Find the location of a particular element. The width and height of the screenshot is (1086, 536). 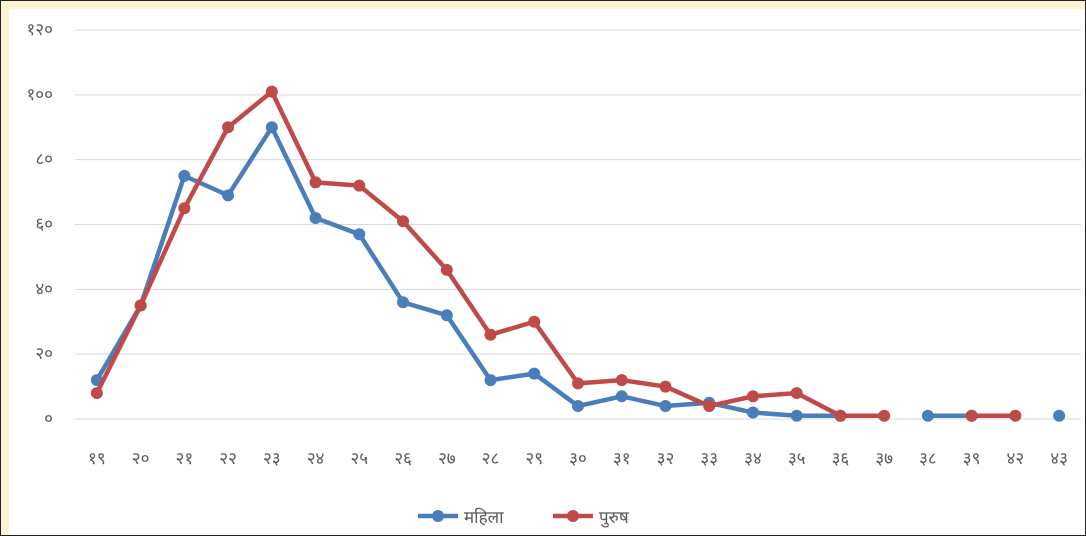

x-tick-label: ३८ is located at coordinates (928, 459).